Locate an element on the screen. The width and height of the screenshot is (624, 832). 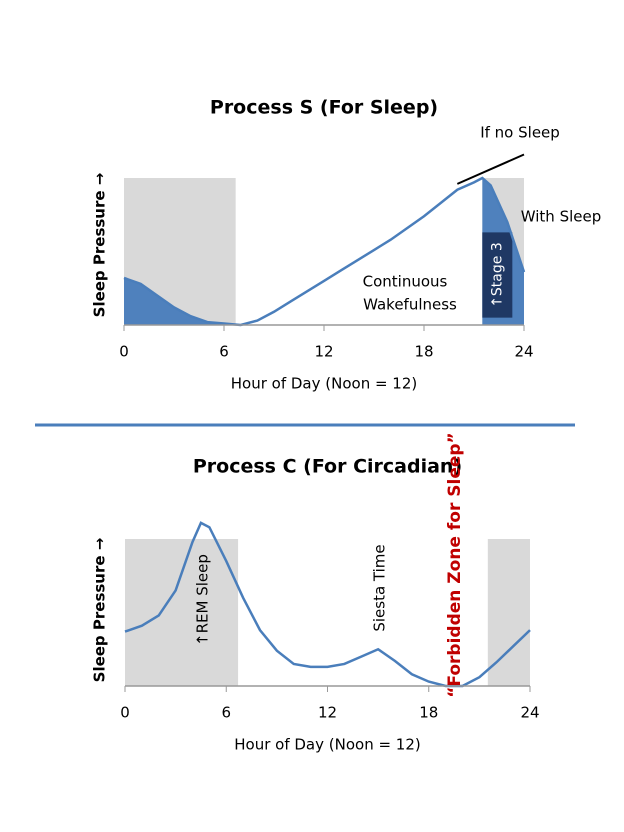
annotation: Siesta Time is located at coordinates (380, 587).